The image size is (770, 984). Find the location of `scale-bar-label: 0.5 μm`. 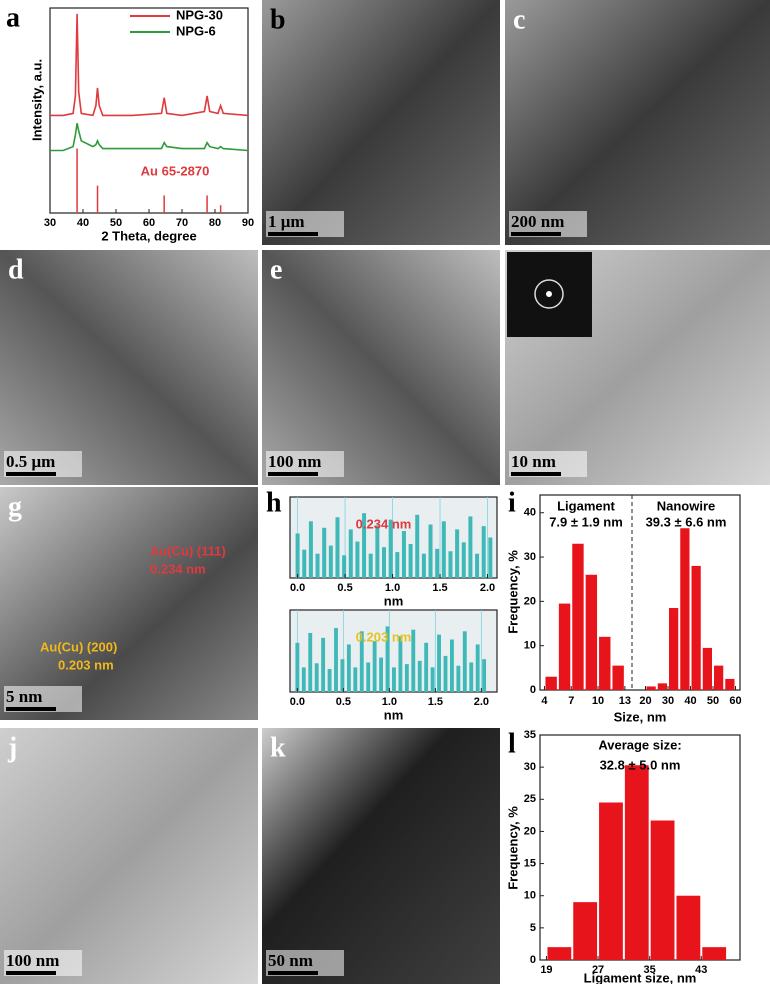

scale-bar-label: 0.5 μm is located at coordinates (30, 461).